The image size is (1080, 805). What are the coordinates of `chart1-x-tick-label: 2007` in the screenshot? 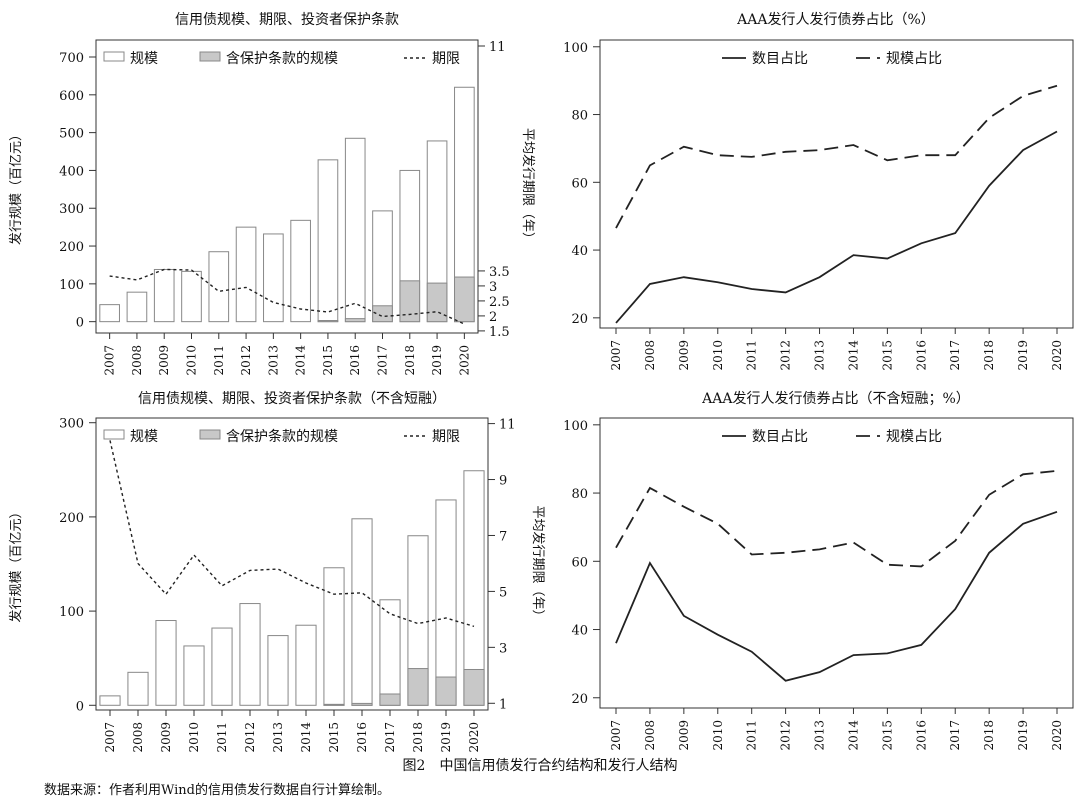 It's located at (110, 360).